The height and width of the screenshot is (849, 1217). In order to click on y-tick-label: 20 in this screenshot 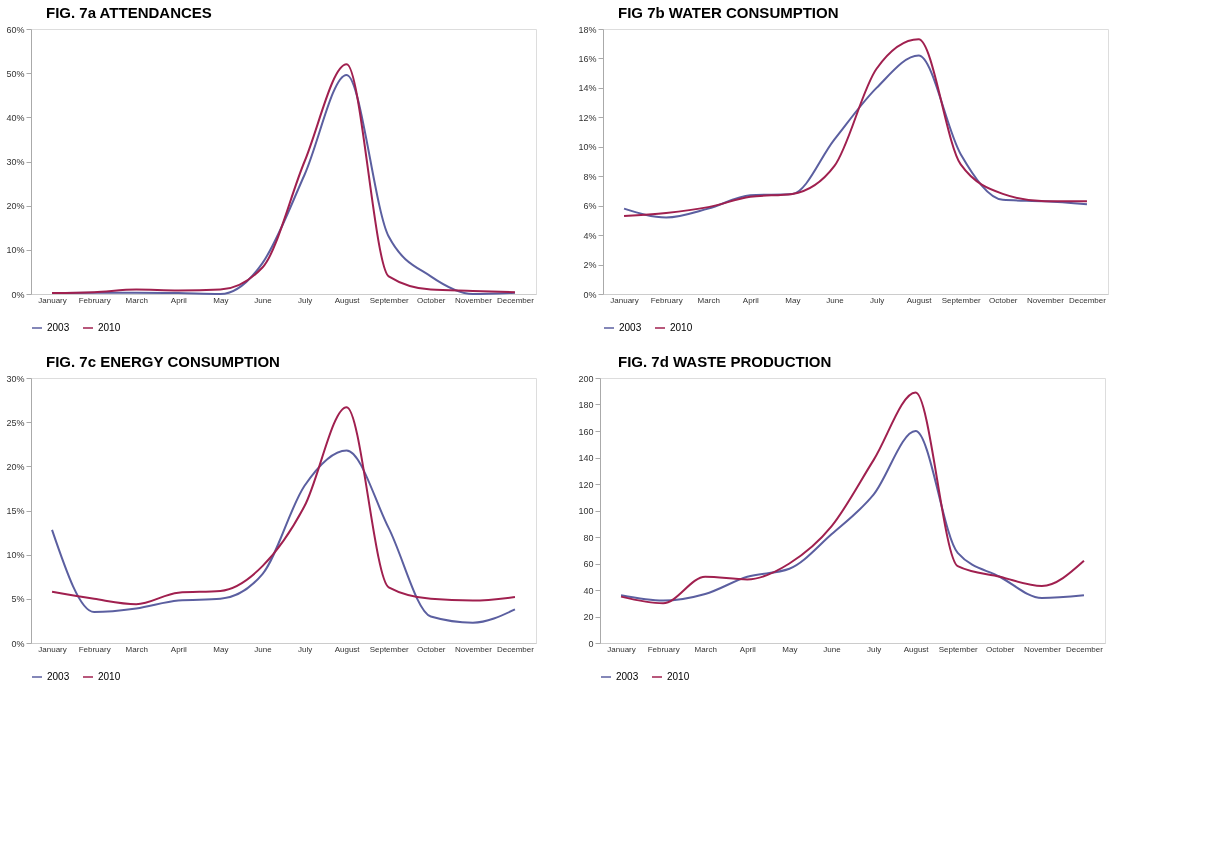, I will do `click(588, 617)`.